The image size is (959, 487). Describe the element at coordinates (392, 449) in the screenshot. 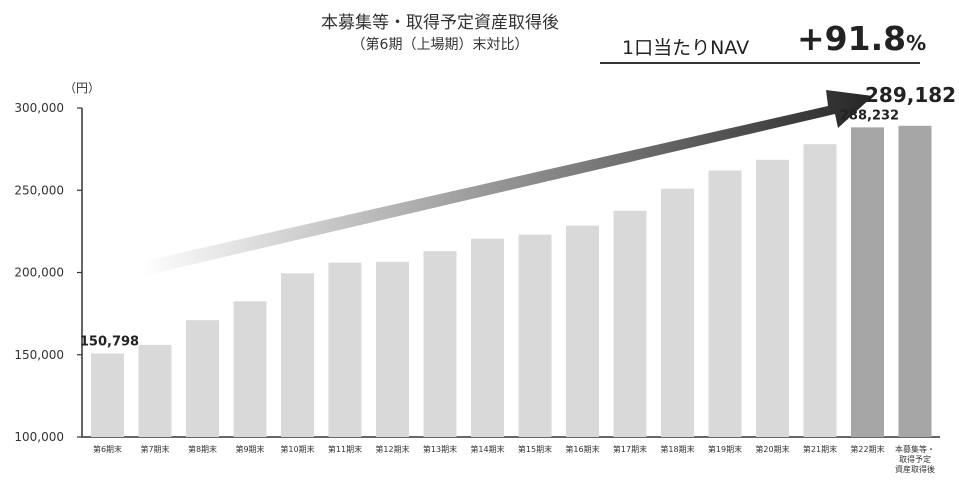

I see `x-tick-label: 第12期末` at that location.